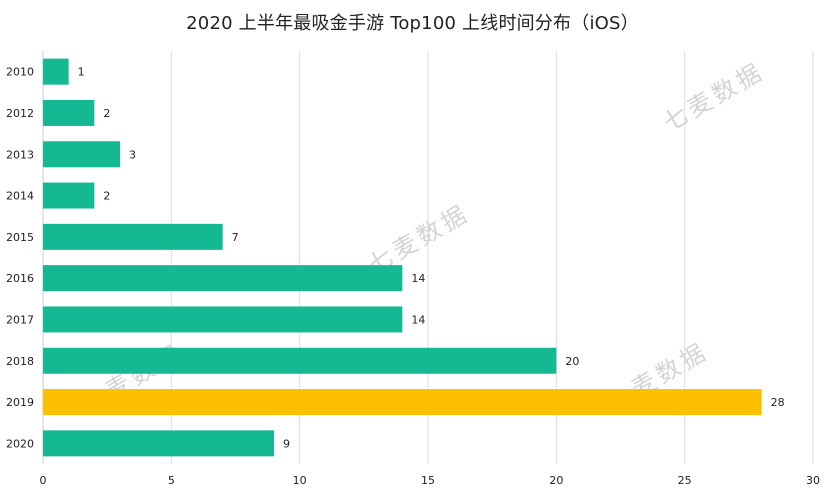 The height and width of the screenshot is (500, 825). Describe the element at coordinates (223, 278) in the screenshot. I see `bar-2016` at that location.